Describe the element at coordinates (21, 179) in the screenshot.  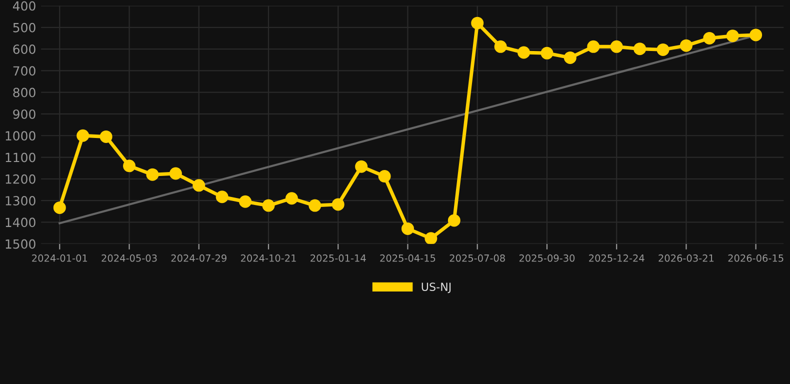
I see `y-tick-label: 1200` at that location.